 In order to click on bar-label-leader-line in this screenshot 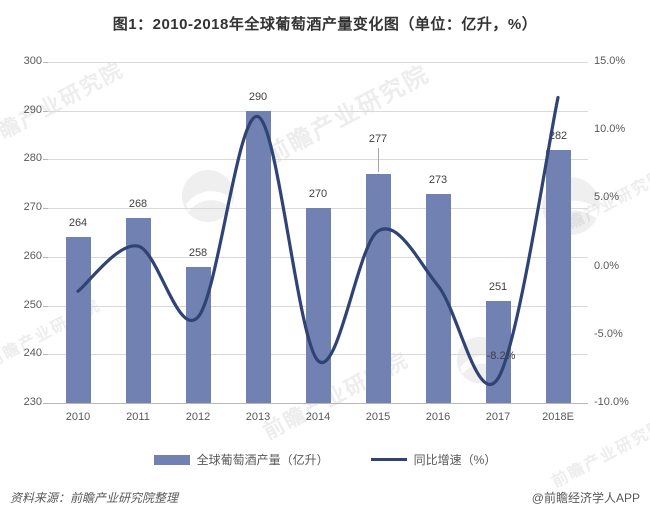, I will do `click(378, 160)`.